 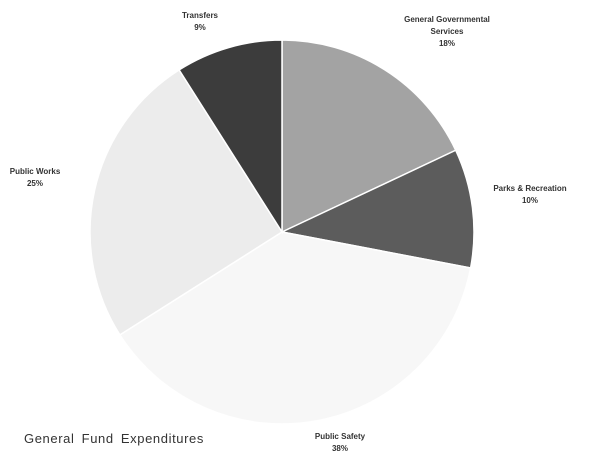 What do you see at coordinates (529, 200) in the screenshot?
I see `slice-value: 10%` at bounding box center [529, 200].